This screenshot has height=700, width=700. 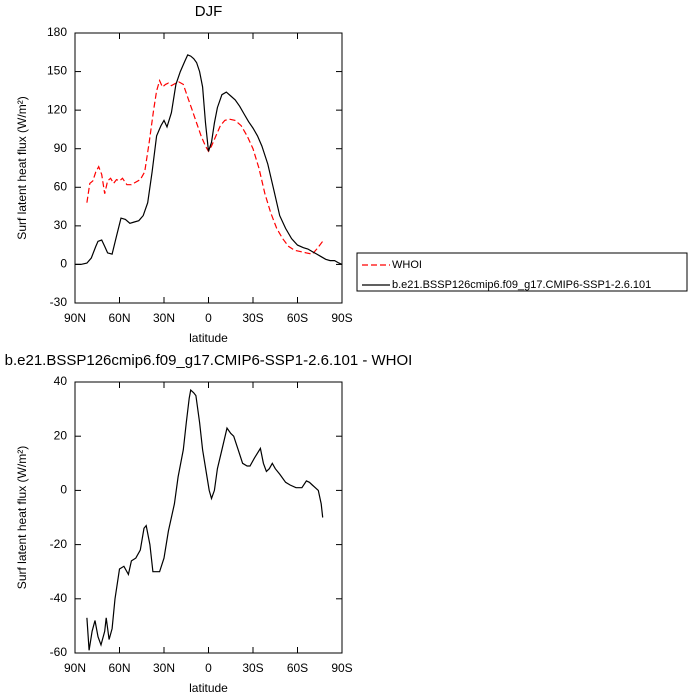 What do you see at coordinates (407, 265) in the screenshot?
I see `legend-label: WHOI` at bounding box center [407, 265].